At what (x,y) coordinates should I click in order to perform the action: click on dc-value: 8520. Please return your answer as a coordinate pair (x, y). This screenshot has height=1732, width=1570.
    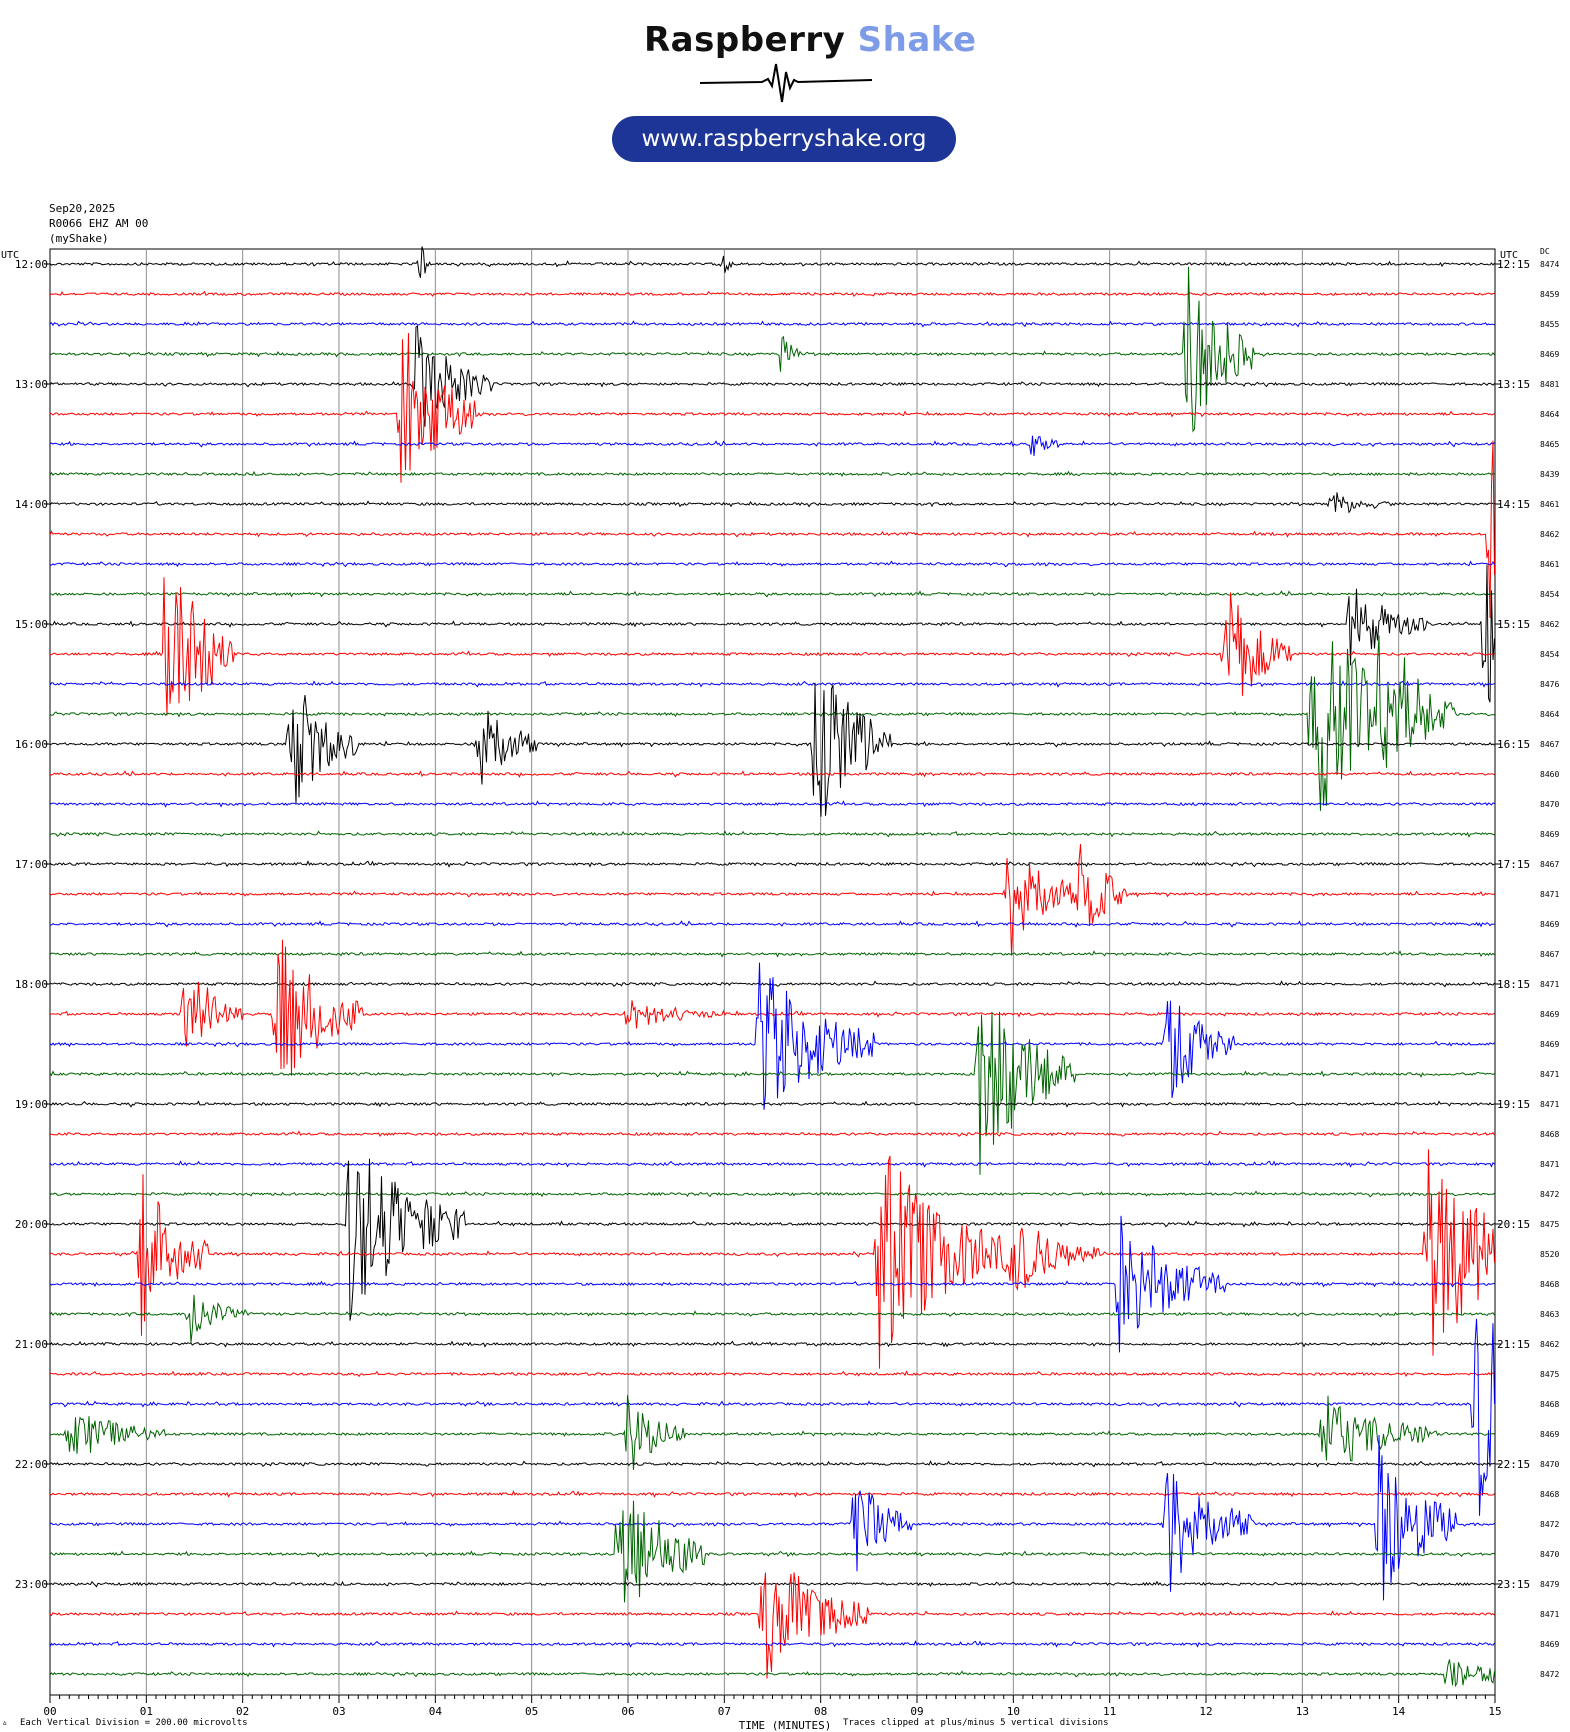
    Looking at the image, I should click on (1549, 1254).